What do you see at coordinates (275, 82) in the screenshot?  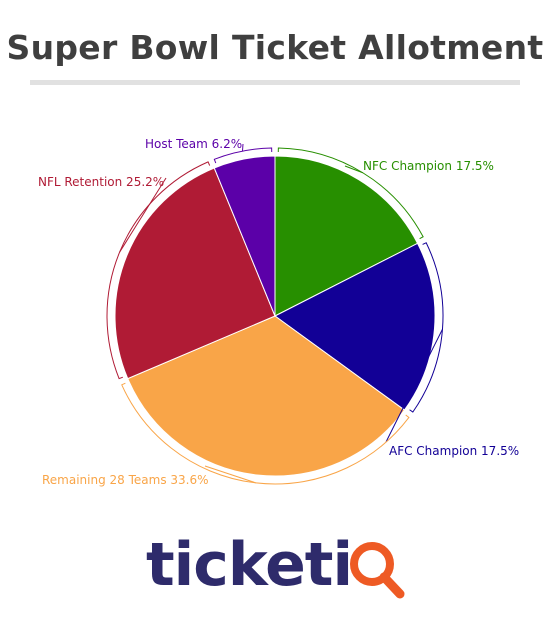 I see `title-divider` at bounding box center [275, 82].